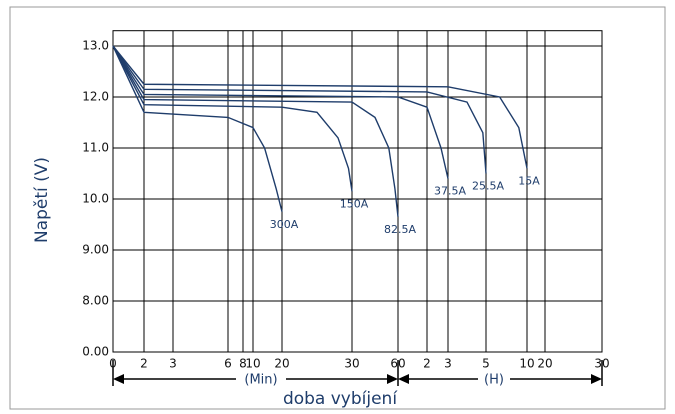 The height and width of the screenshot is (414, 675). Describe the element at coordinates (340, 399) in the screenshot. I see `x-axis-title: doba vybíjení` at that location.